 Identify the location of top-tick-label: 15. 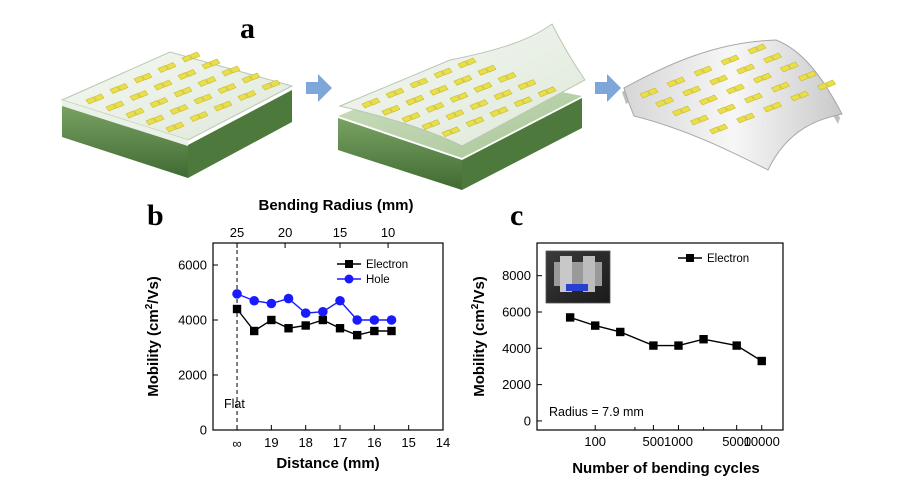
(340, 232).